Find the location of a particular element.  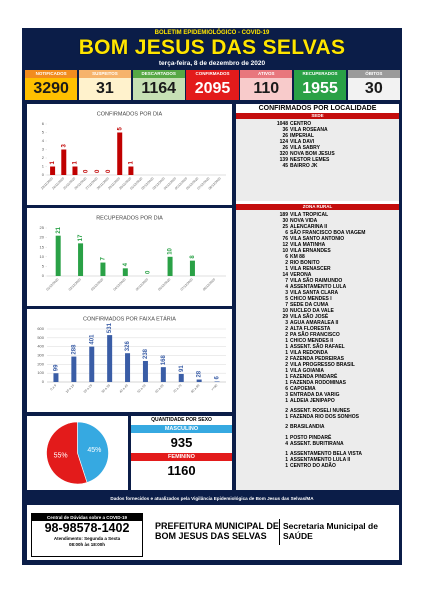

locality-name: VILA SABRY is located at coordinates (305, 148).